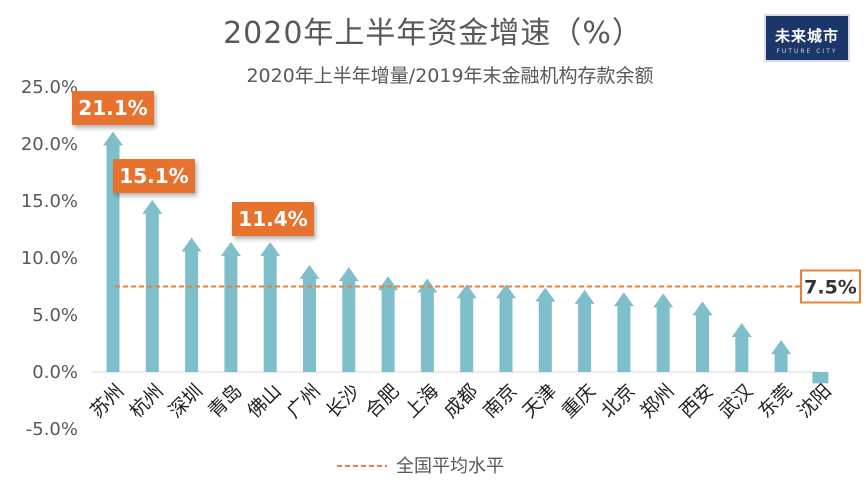  I want to click on x-tick-label: 北京, so click(618, 401).